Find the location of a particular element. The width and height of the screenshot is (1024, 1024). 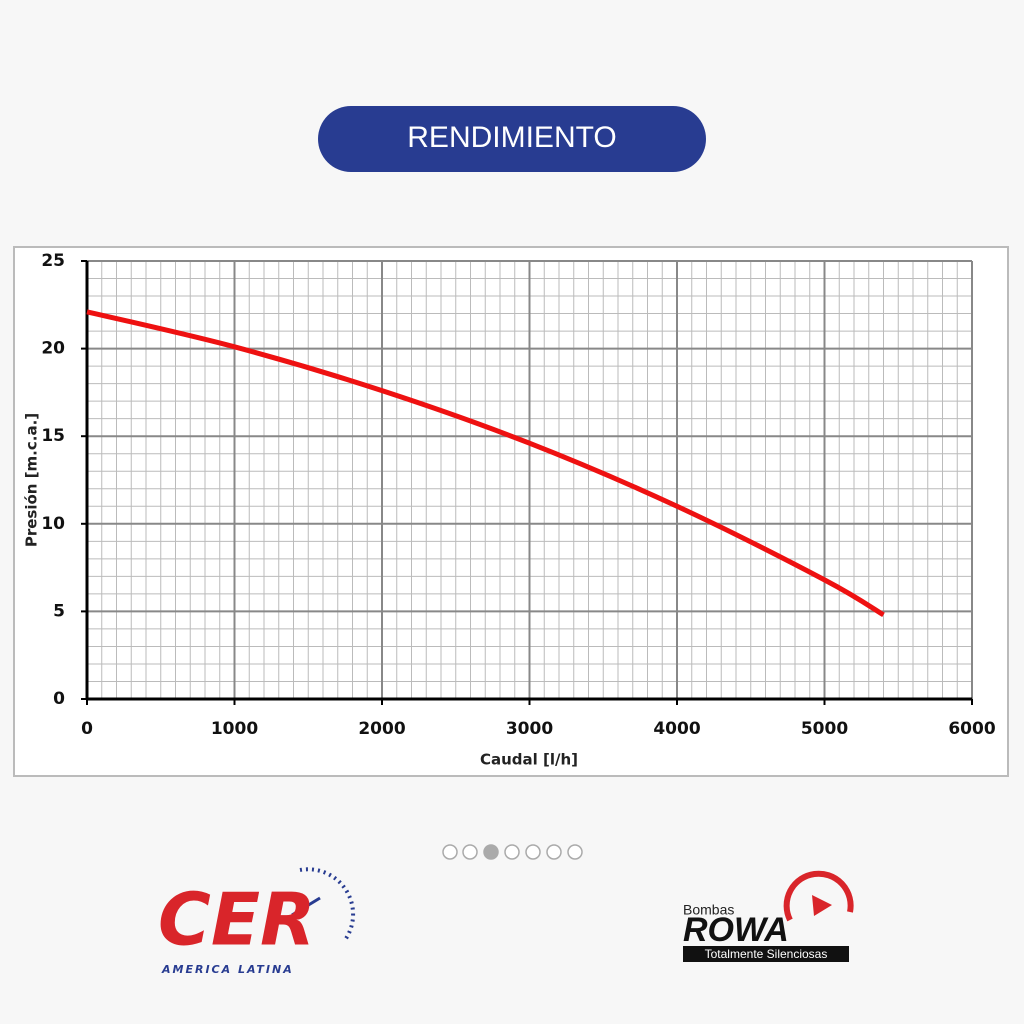

y-tick-label: 15 is located at coordinates (53, 436).